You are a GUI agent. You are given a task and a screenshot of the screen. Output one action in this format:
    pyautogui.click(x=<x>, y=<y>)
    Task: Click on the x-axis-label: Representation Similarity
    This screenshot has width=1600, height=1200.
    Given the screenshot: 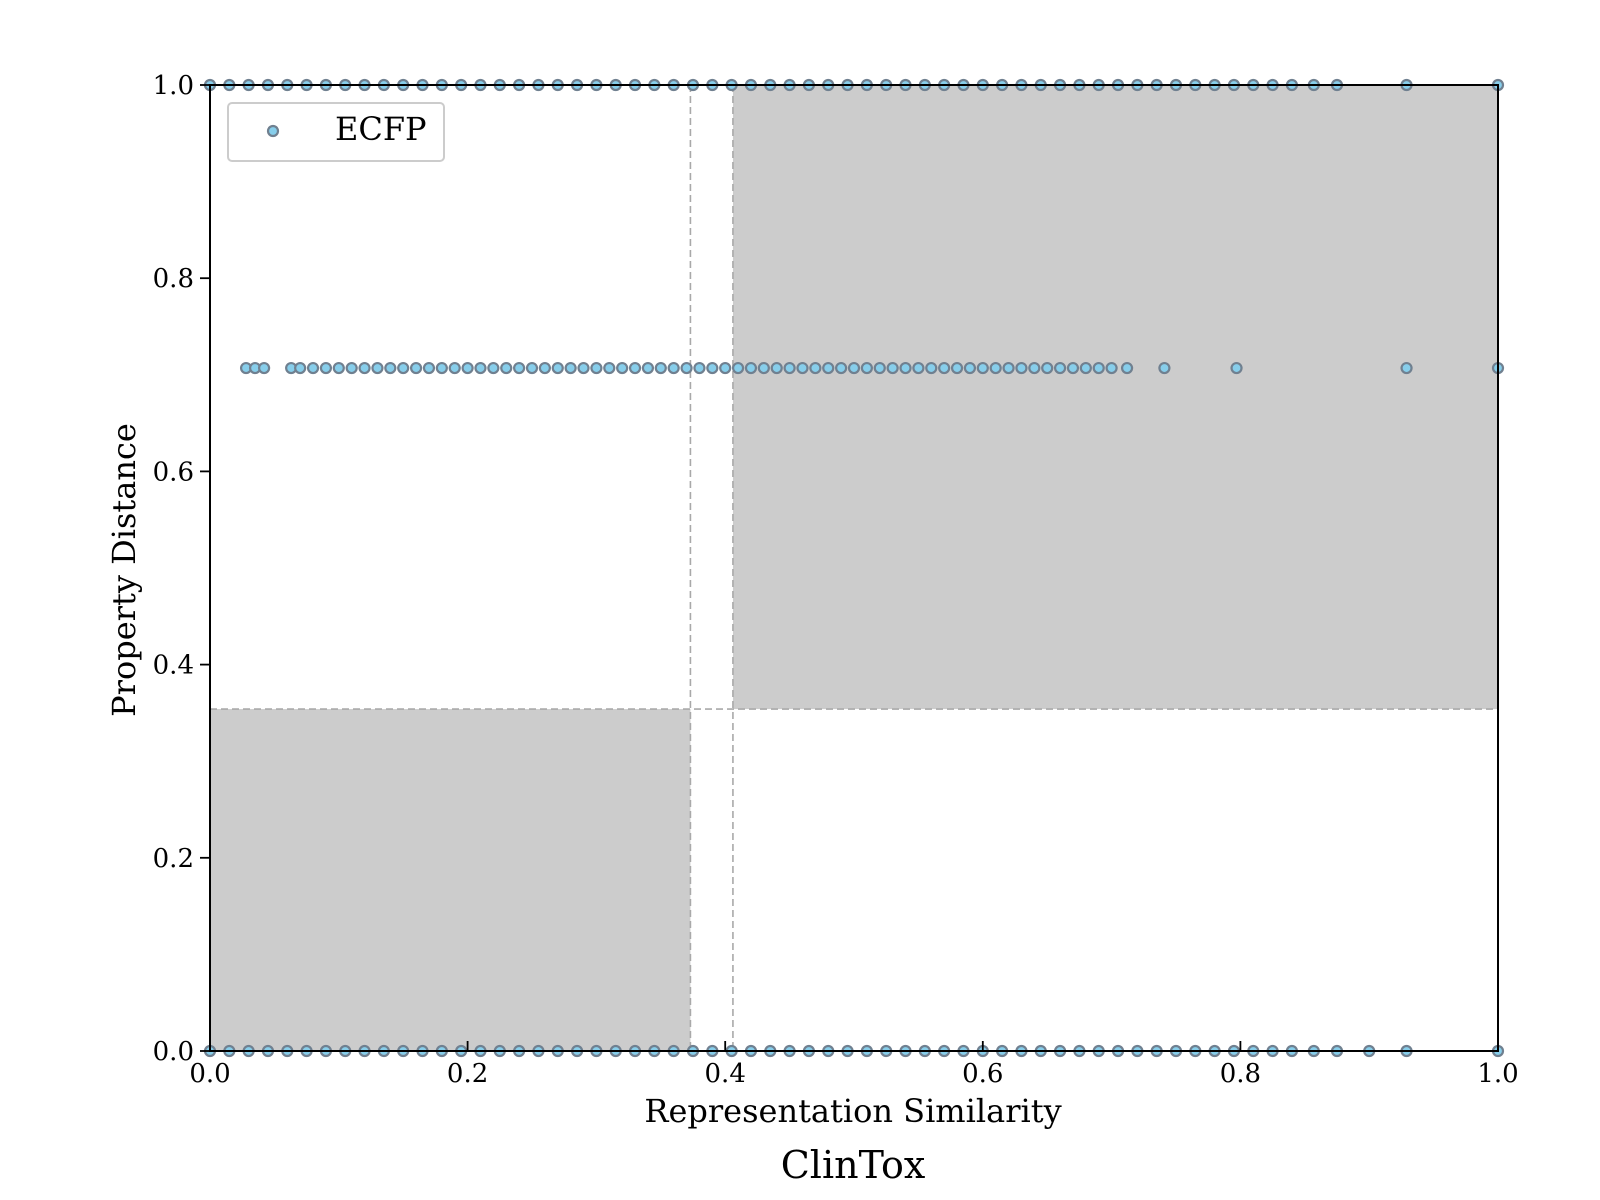 What is the action you would take?
    pyautogui.click(x=852, y=1111)
    